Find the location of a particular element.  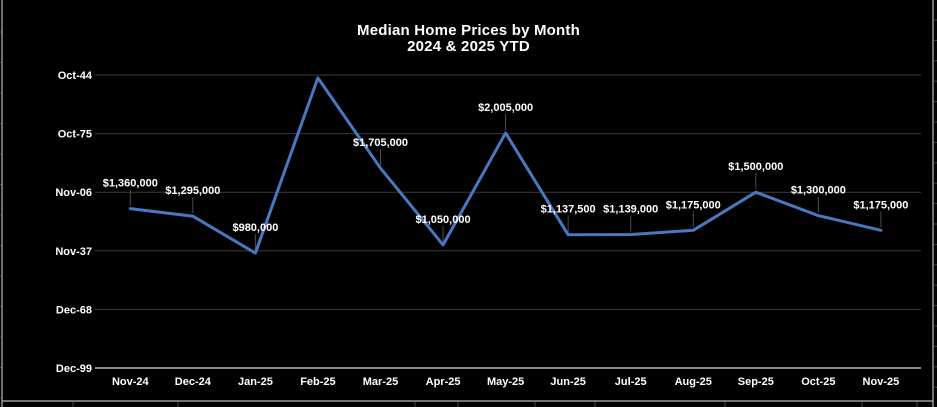

x-axis-tick-label: Jun-25 is located at coordinates (567, 382).